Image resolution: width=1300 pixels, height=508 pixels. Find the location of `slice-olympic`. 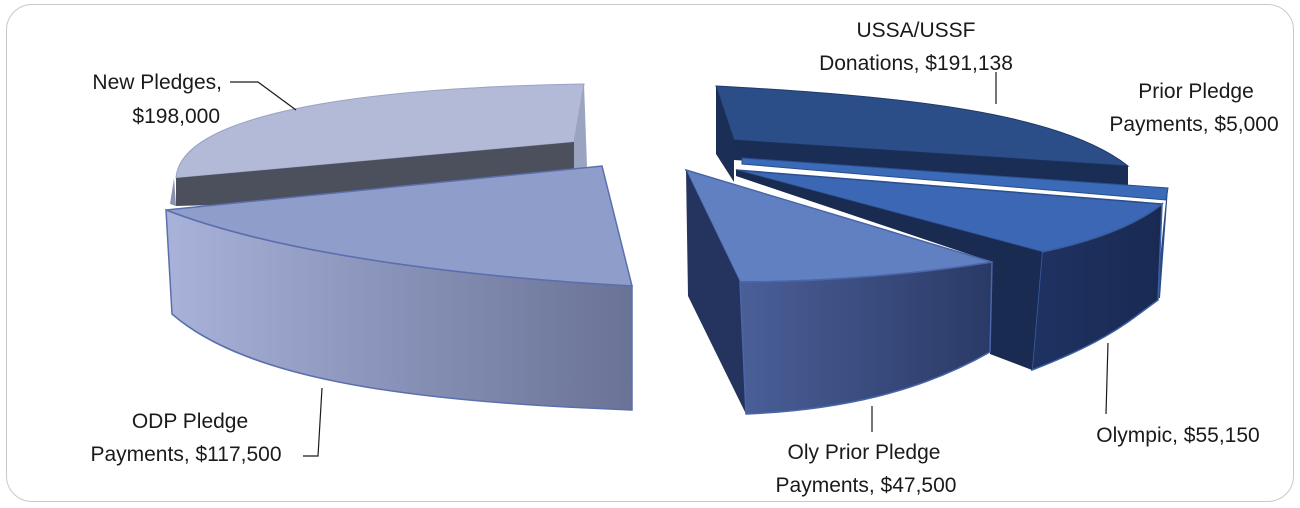

slice-olympic is located at coordinates (949, 270).